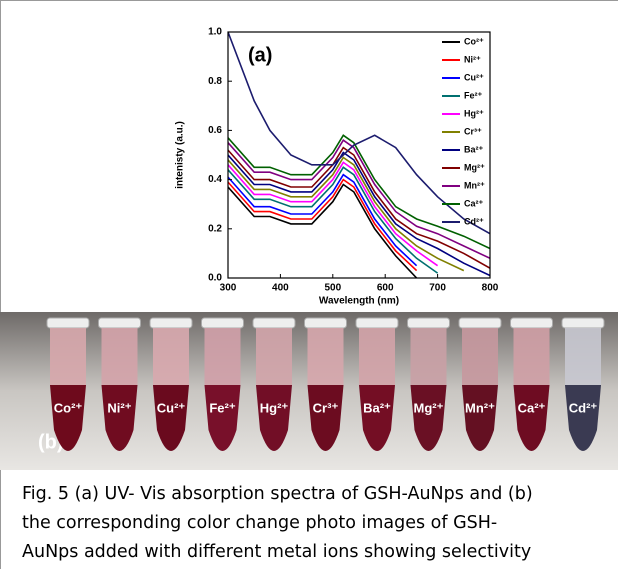 The image size is (618, 569). Describe the element at coordinates (215, 32) in the screenshot. I see `y-tick-label: 1.0` at that location.